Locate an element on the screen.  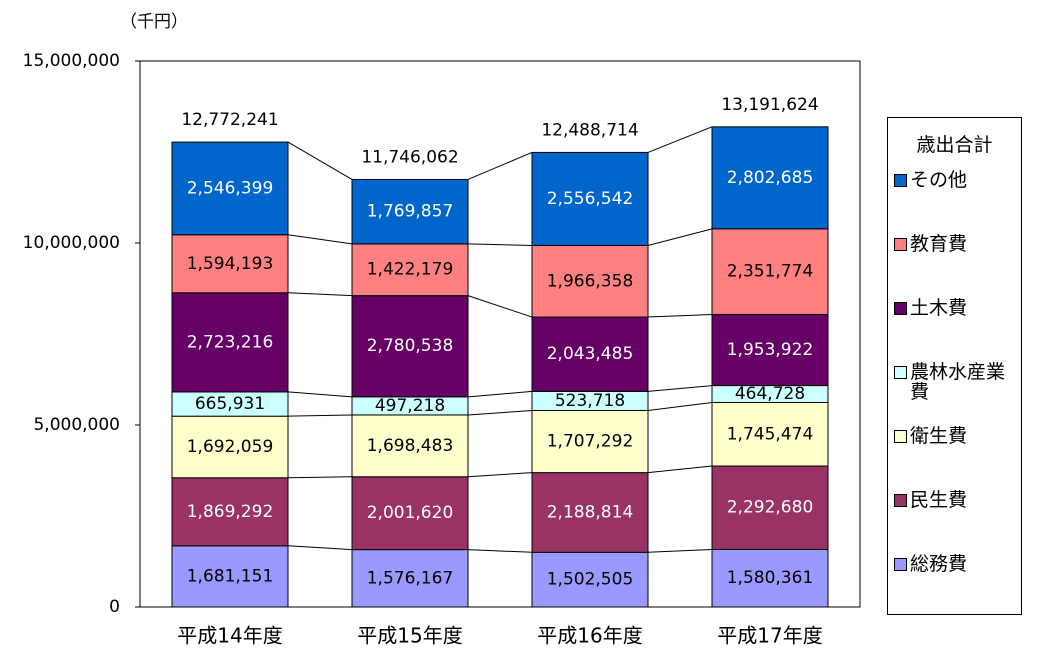
legend-item: 民生費 is located at coordinates (954, 522).